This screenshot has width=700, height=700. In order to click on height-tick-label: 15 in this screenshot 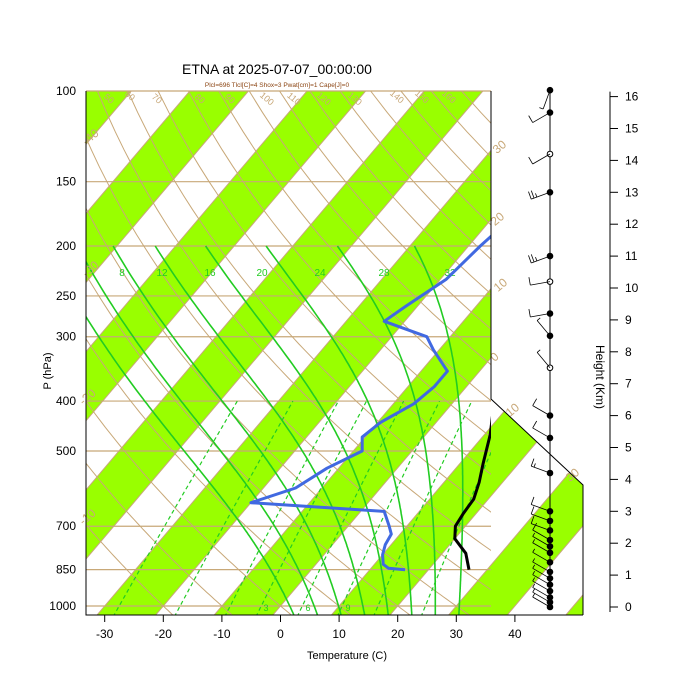, I will do `click(632, 129)`.